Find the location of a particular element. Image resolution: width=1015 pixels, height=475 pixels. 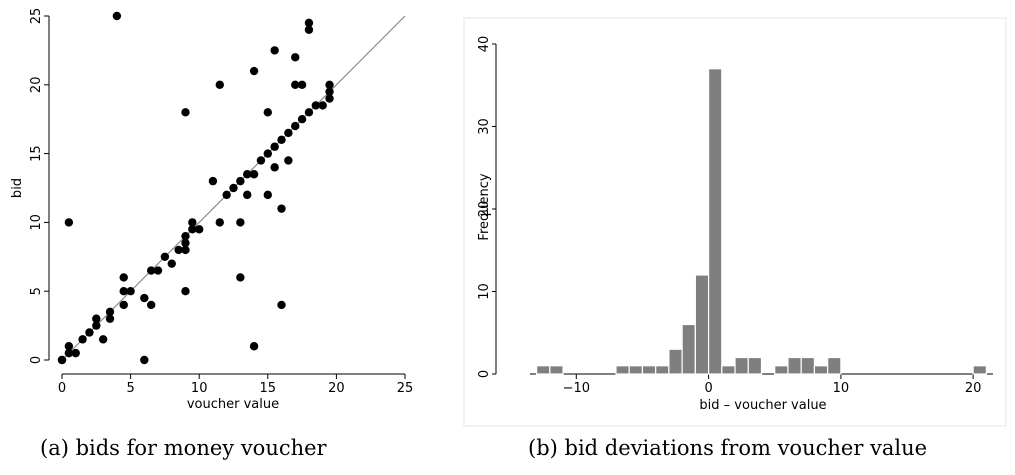

histogram-x-tick-label: −10 is located at coordinates (576, 388).